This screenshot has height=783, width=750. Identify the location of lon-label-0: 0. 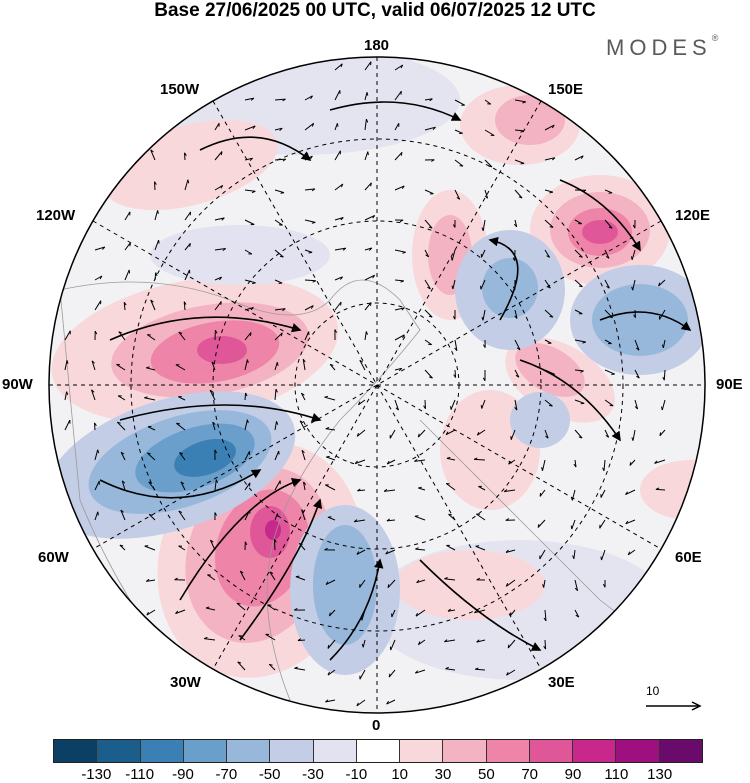
(376, 725).